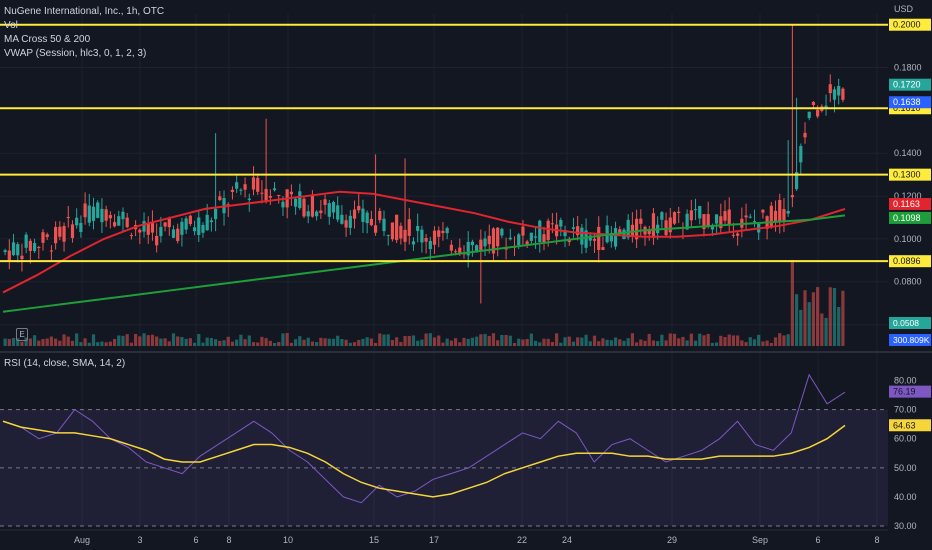 The width and height of the screenshot is (932, 550). What do you see at coordinates (65, 363) in the screenshot?
I see `rsi-legend: RSI (14, close, SMA, 14, 2)` at bounding box center [65, 363].